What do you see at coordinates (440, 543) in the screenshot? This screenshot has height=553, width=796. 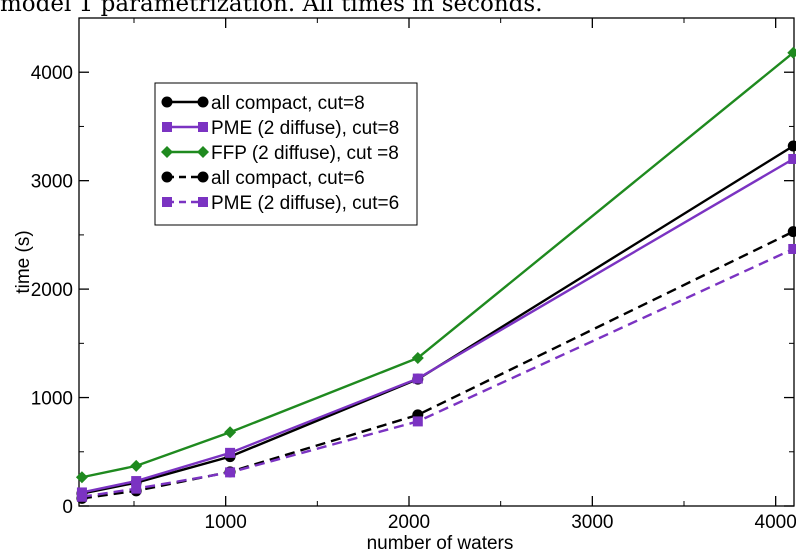 I see `x-axis-label: number of waters` at bounding box center [440, 543].